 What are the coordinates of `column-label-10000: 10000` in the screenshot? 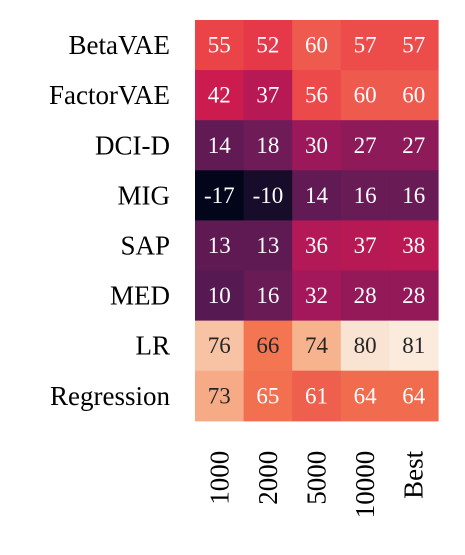 It's located at (365, 485).